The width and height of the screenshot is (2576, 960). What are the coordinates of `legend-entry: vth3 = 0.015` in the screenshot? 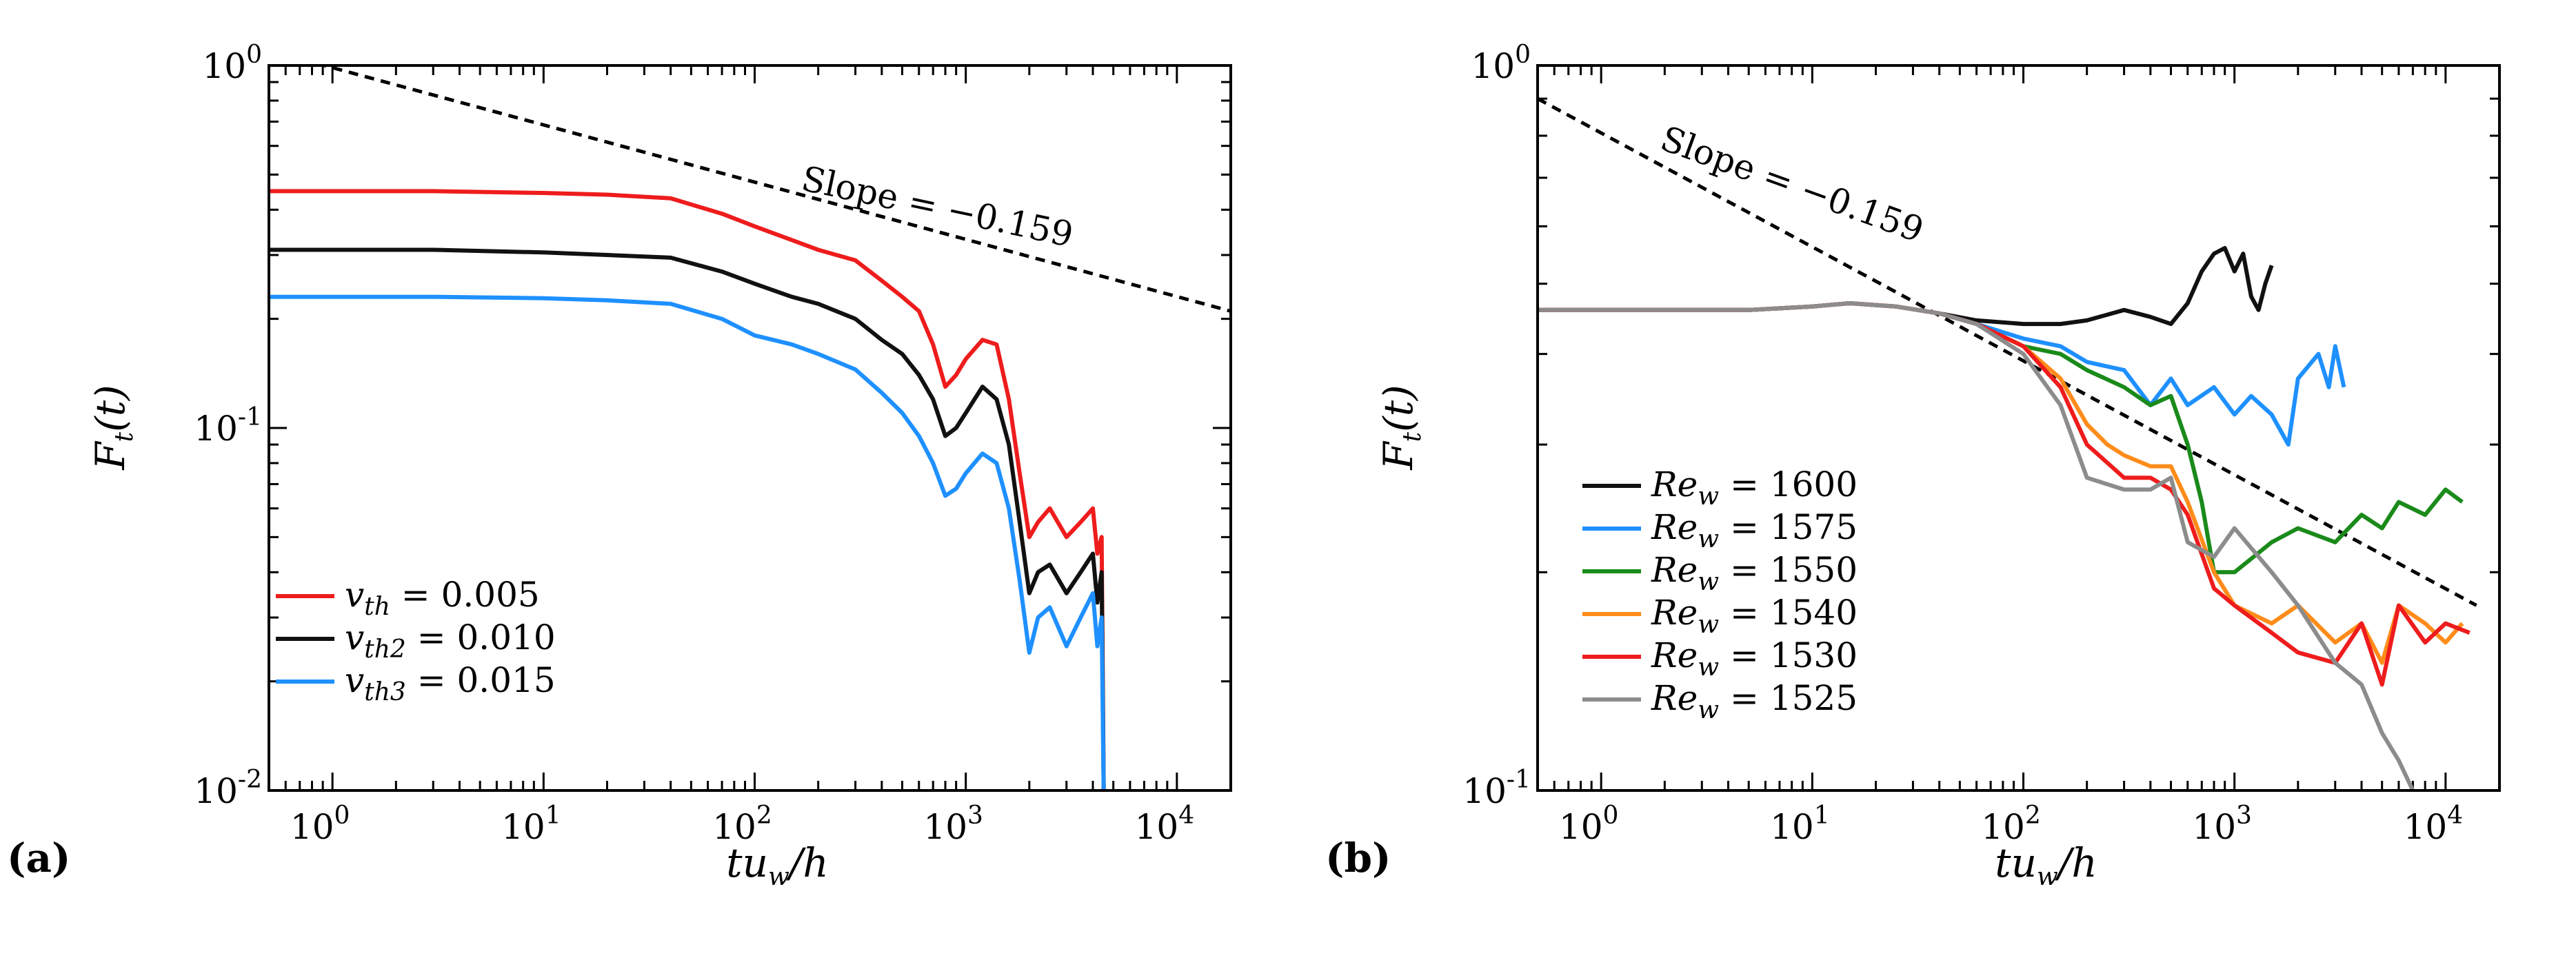 It's located at (450, 683).